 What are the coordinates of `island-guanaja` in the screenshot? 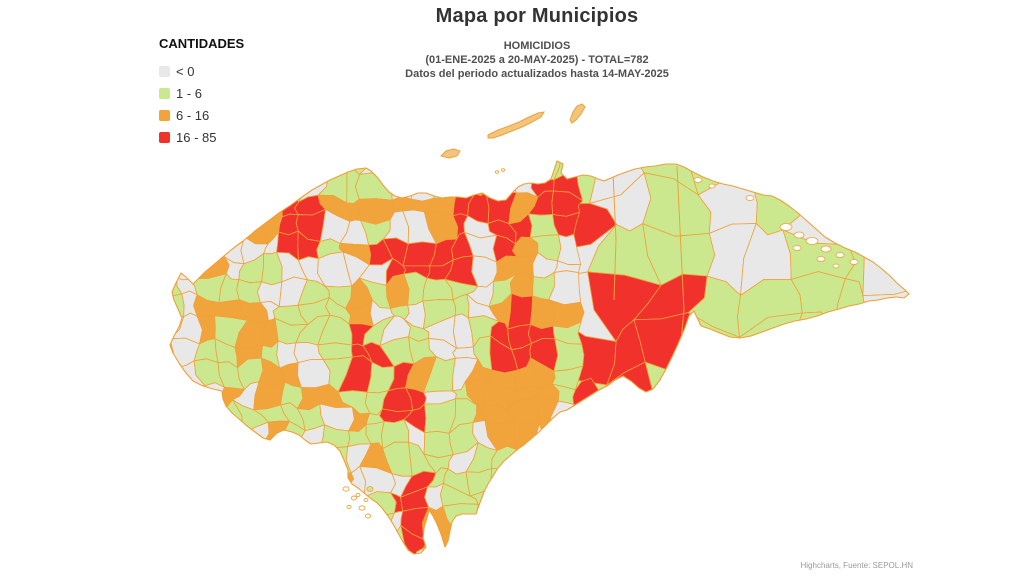 It's located at (577, 113).